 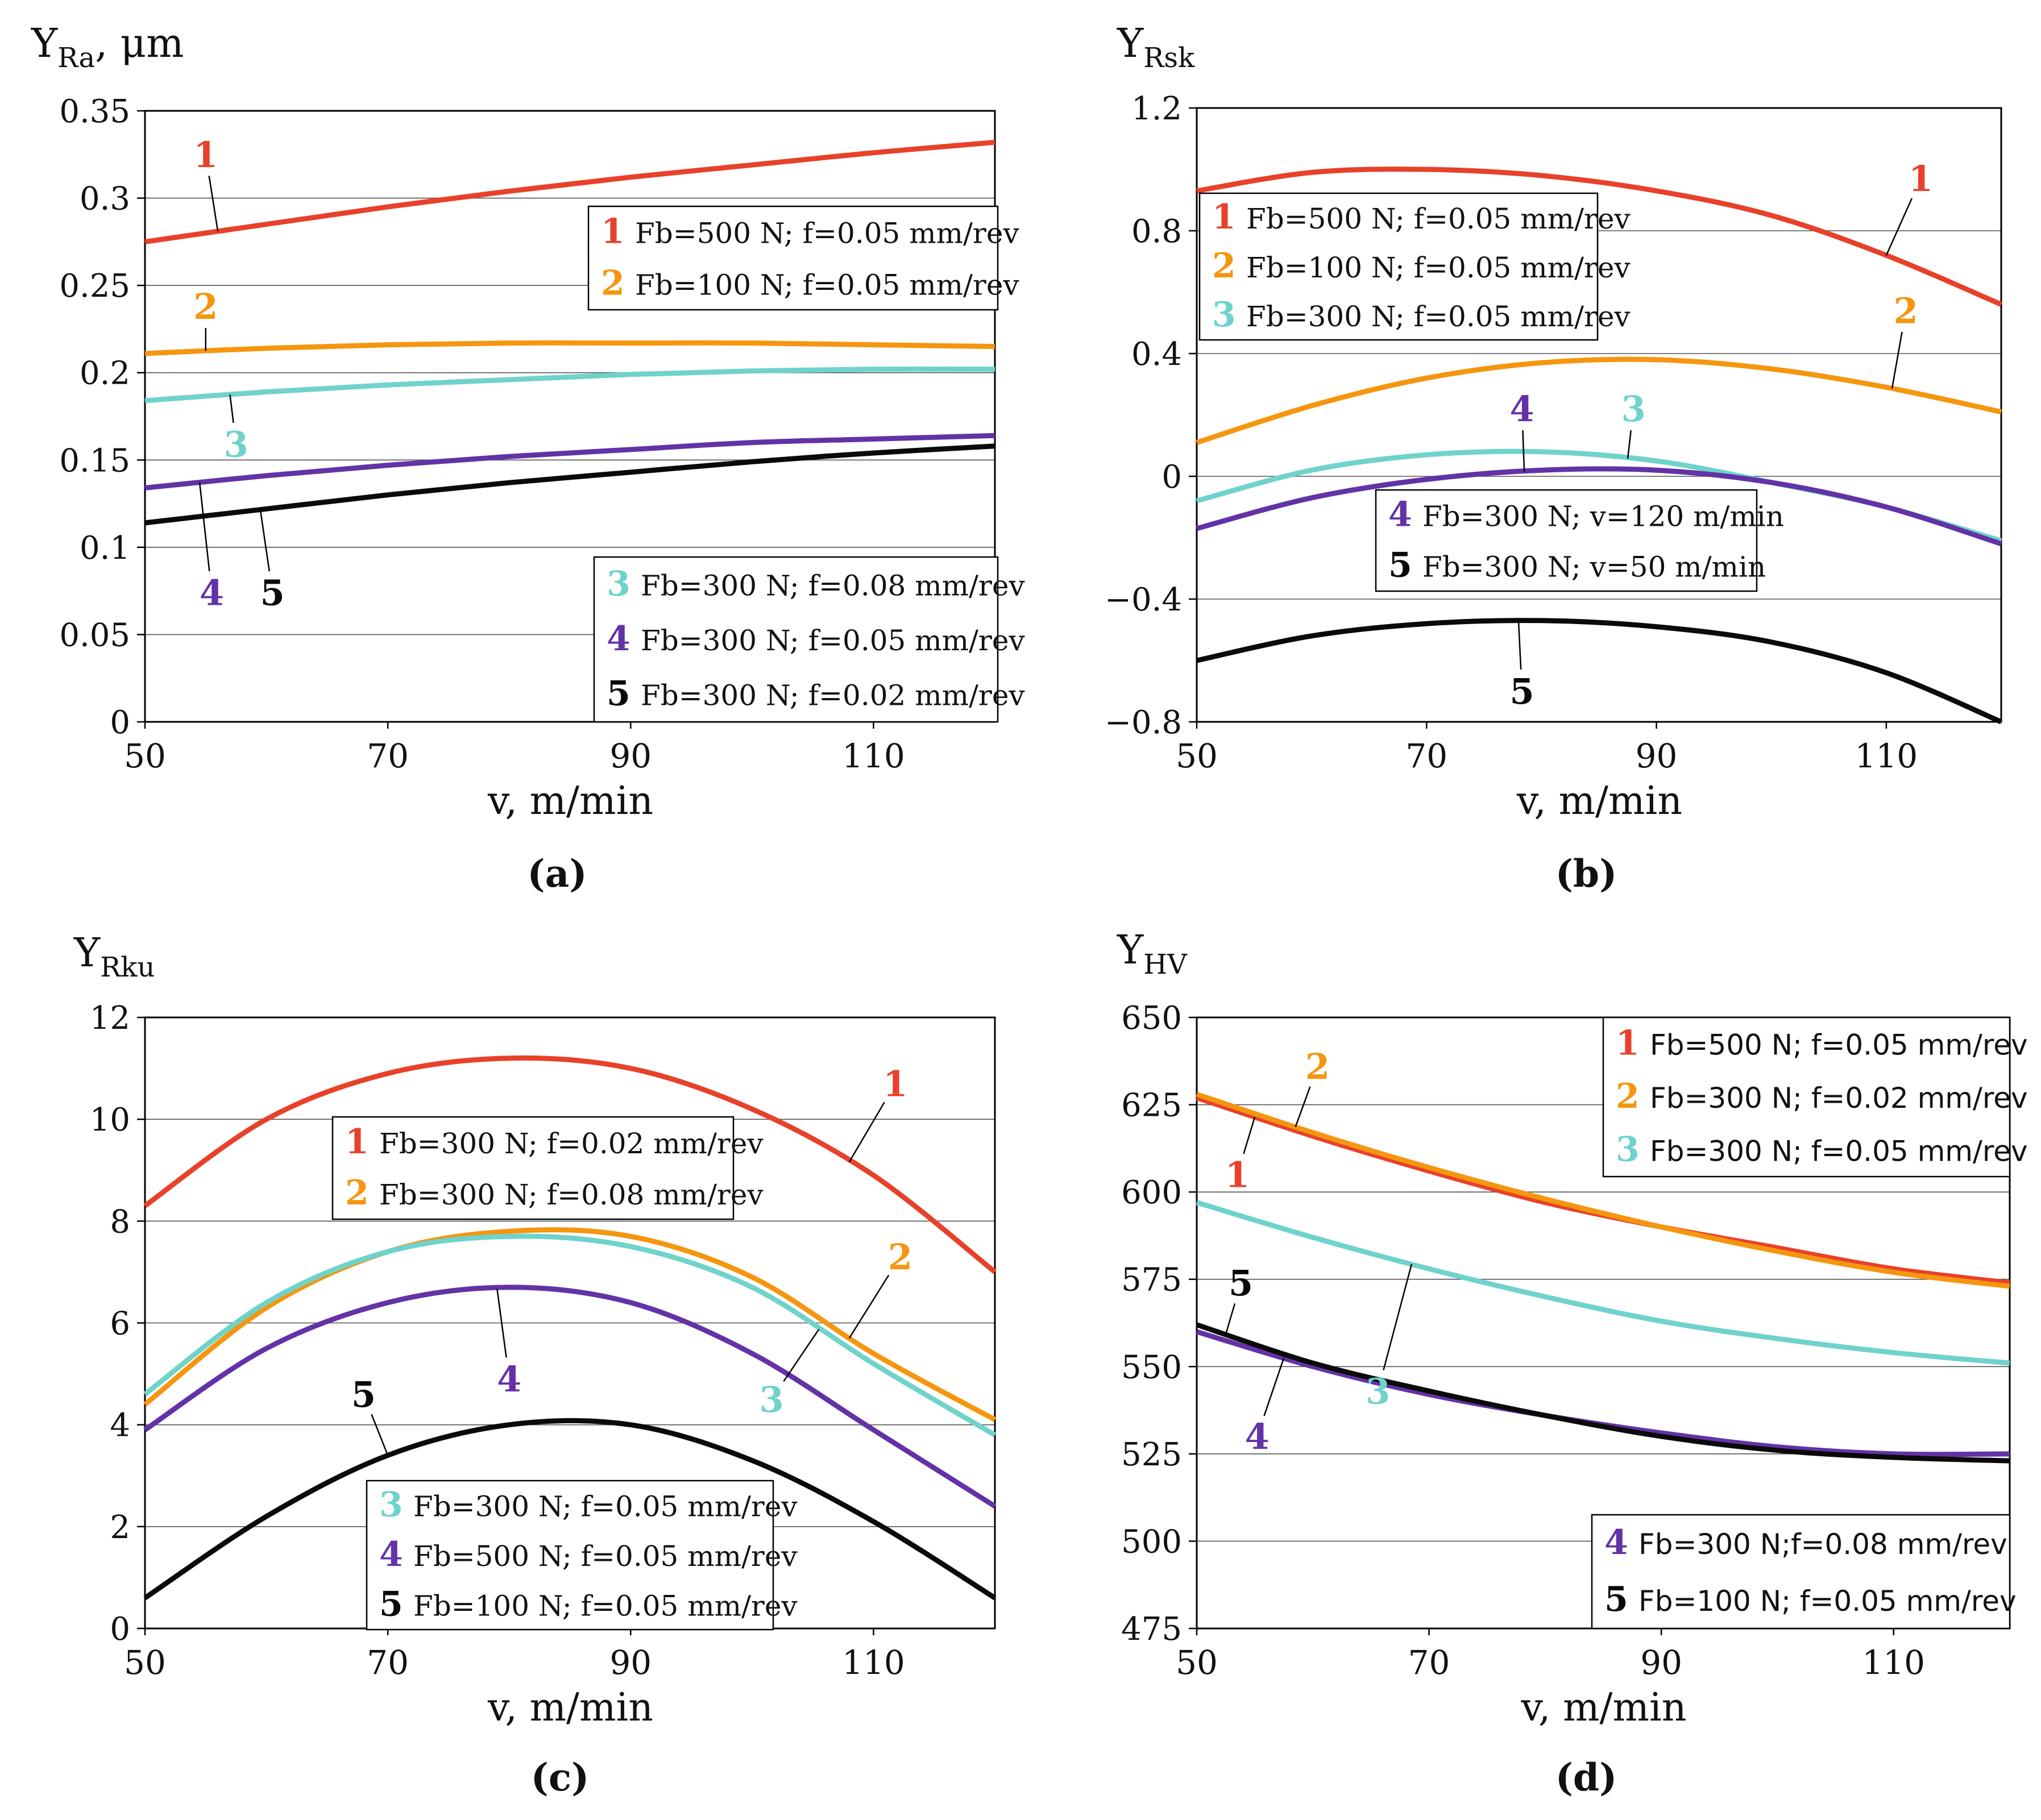 I want to click on legend-label-5: Fb=300 N; f=0.02 mm/rev, so click(x=833, y=696).